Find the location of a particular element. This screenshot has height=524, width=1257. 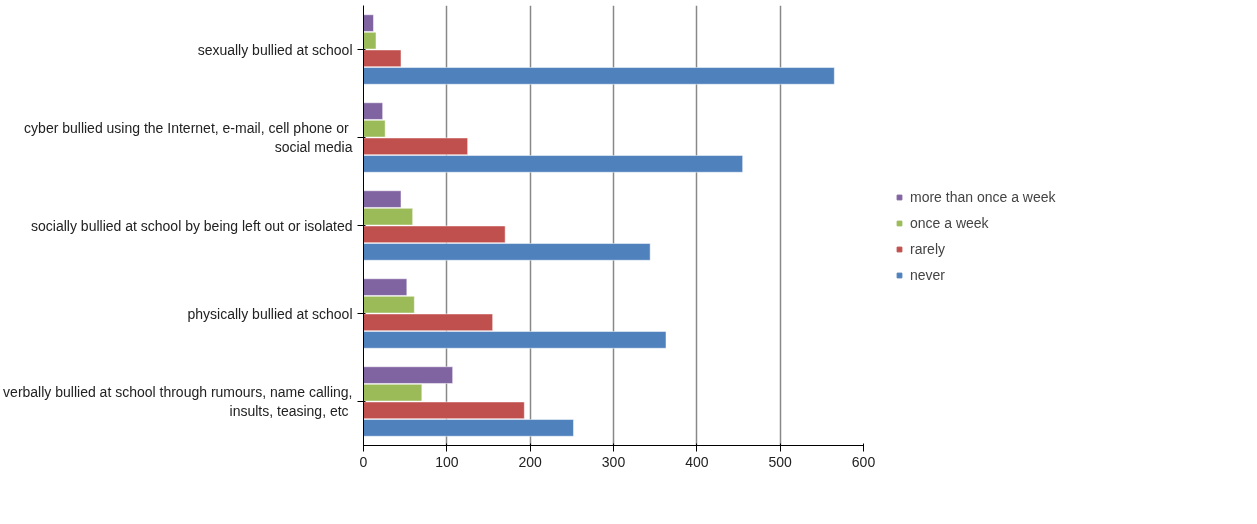

legend-label: rarely is located at coordinates (928, 248).